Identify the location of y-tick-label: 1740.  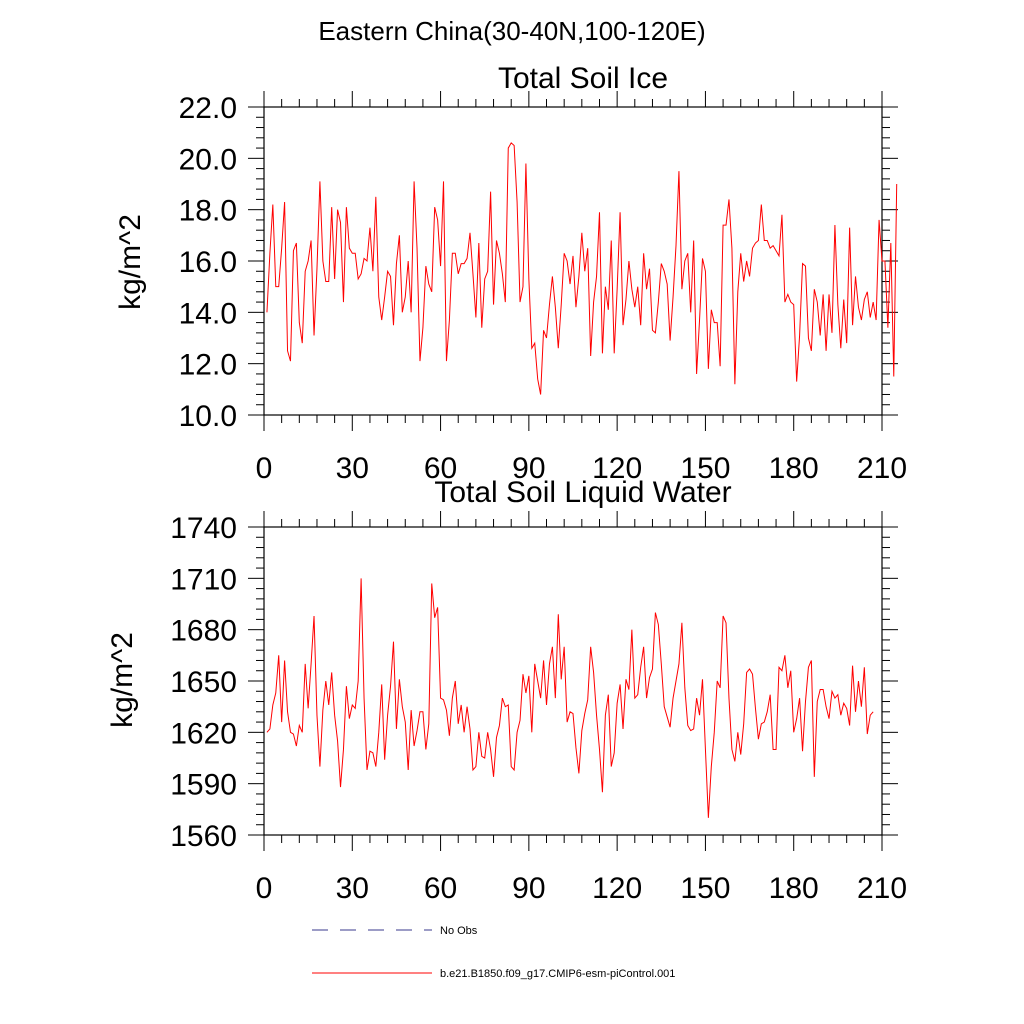
(203, 528).